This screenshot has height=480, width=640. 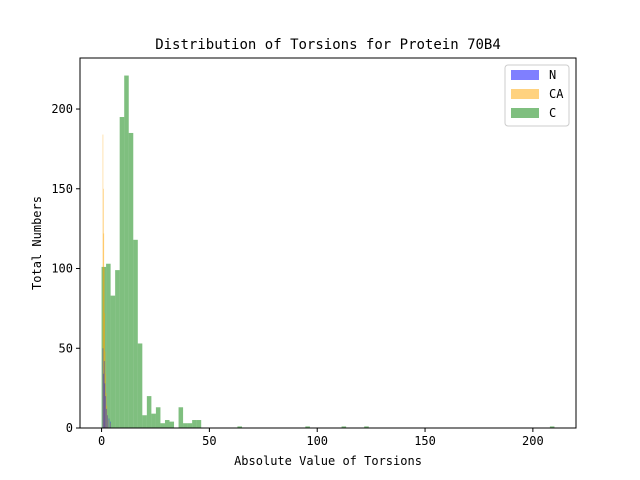 I want to click on legend-swatch-c, so click(x=525, y=113).